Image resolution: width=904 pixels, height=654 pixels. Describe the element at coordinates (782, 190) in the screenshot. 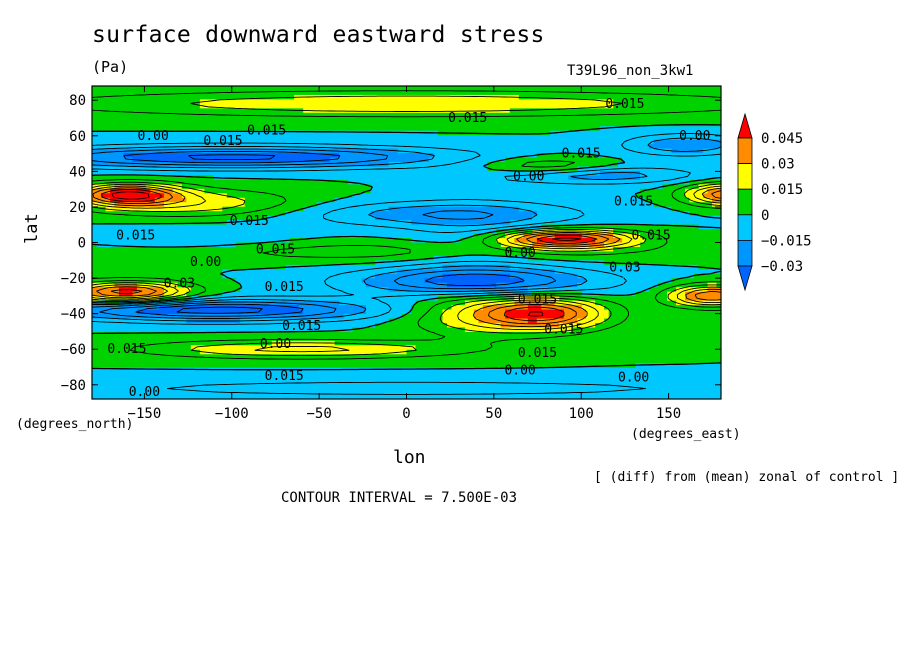

I see `colorbar-label: 0.015` at that location.